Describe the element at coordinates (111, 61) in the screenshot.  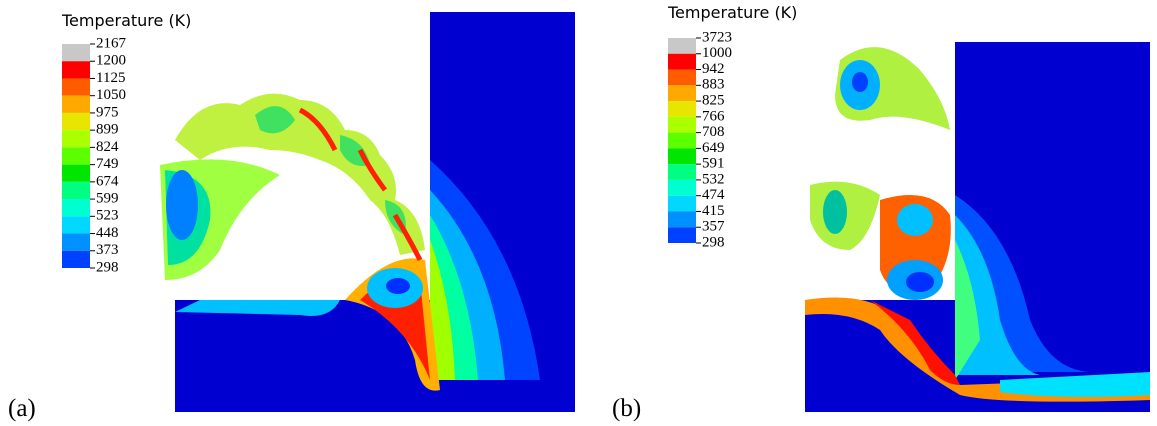
I see `legend-tick-label: 1200` at that location.